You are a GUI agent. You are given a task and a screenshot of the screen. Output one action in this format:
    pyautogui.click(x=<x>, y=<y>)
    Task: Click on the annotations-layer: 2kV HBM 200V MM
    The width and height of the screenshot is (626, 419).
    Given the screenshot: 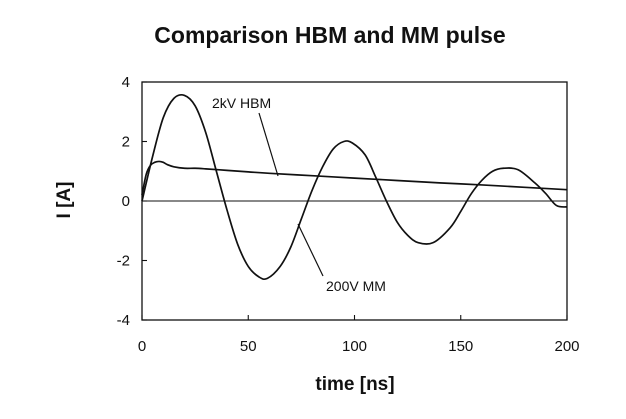 What is the action you would take?
    pyautogui.click(x=299, y=194)
    